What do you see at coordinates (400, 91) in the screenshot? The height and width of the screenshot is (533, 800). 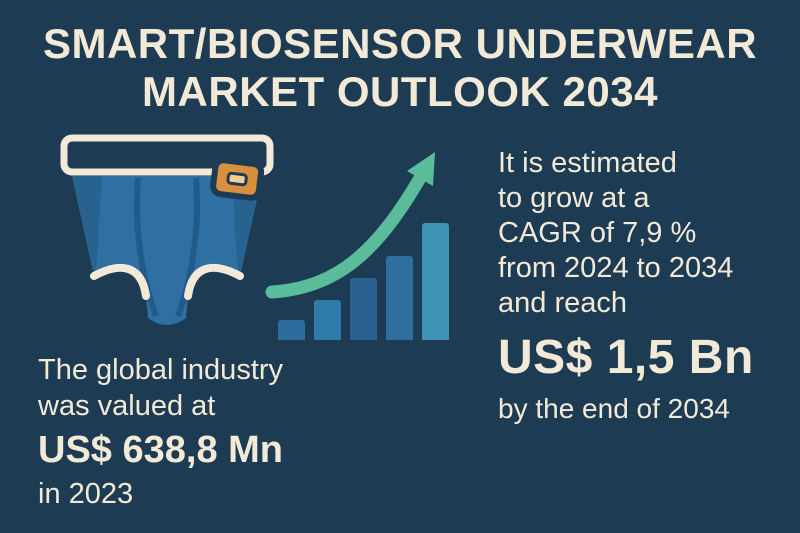 I see `page-title-line2: MARKET OUTLOOK 2034` at bounding box center [400, 91].